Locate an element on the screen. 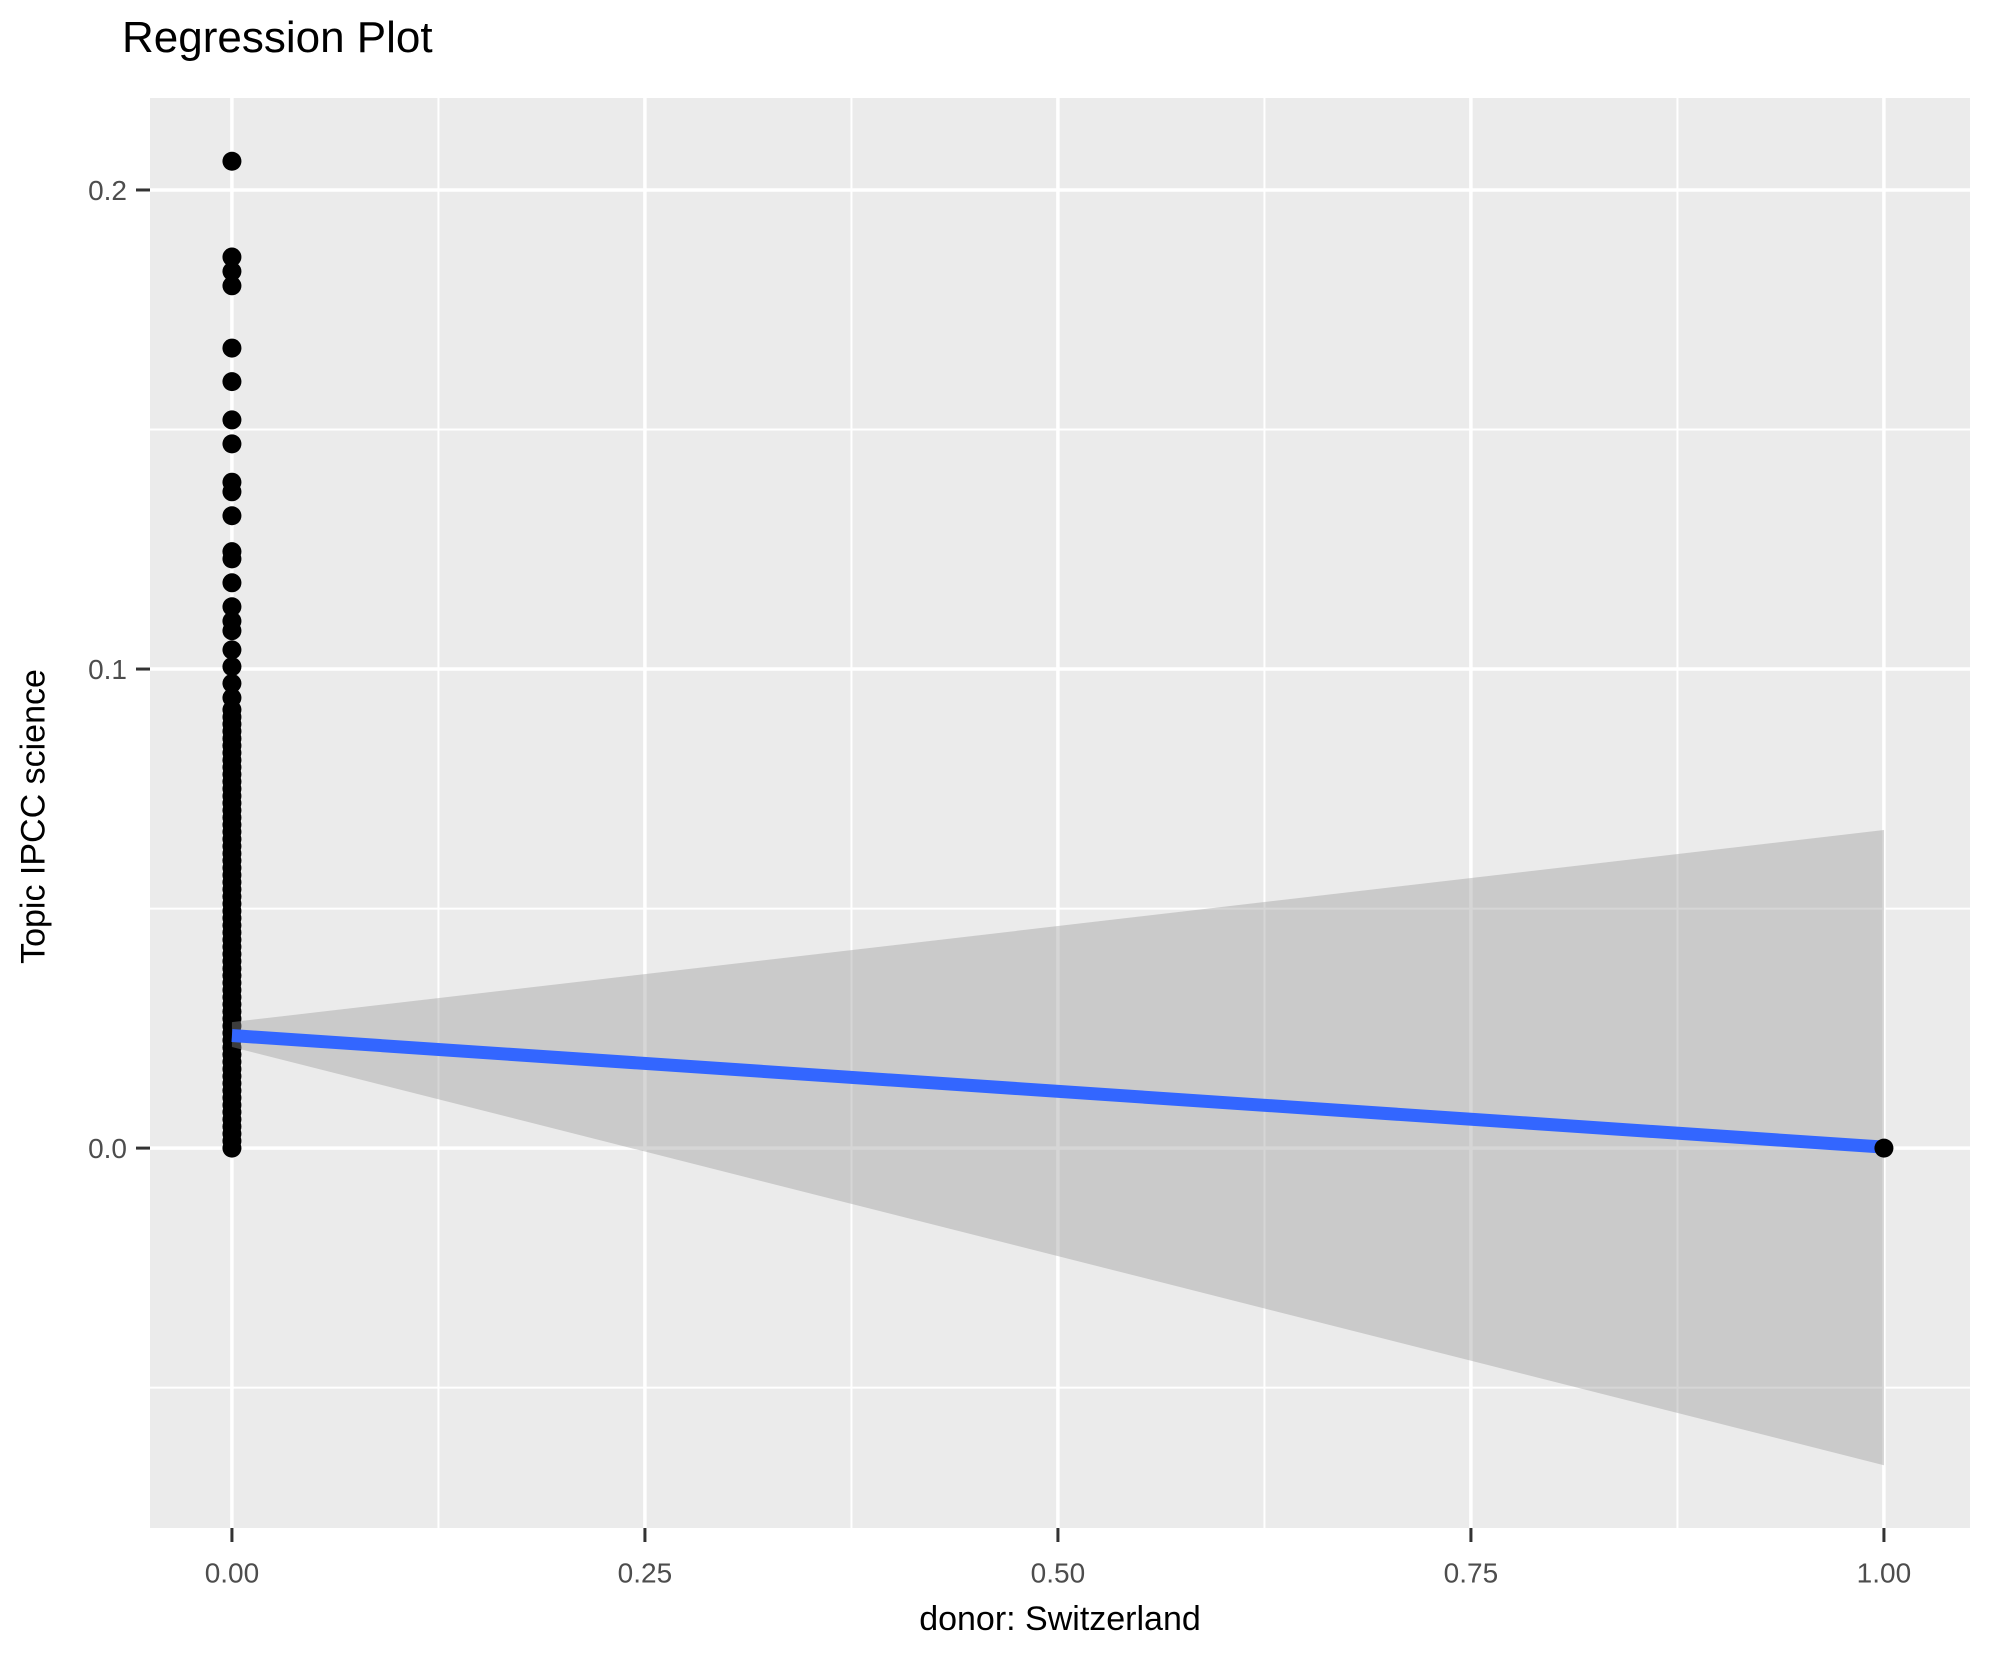  x-tick-label: 1.00 is located at coordinates (1884, 1572).